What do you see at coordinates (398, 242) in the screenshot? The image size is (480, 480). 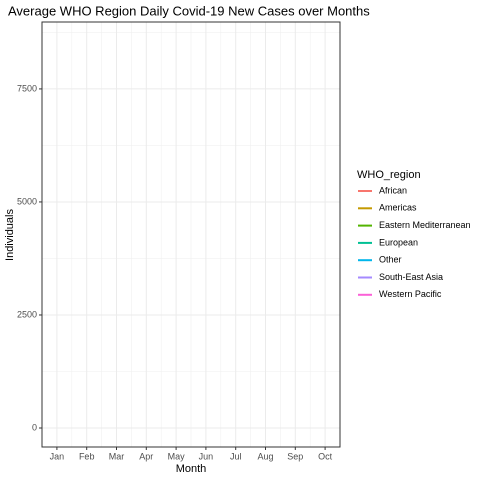 I see `legend-label: European` at bounding box center [398, 242].